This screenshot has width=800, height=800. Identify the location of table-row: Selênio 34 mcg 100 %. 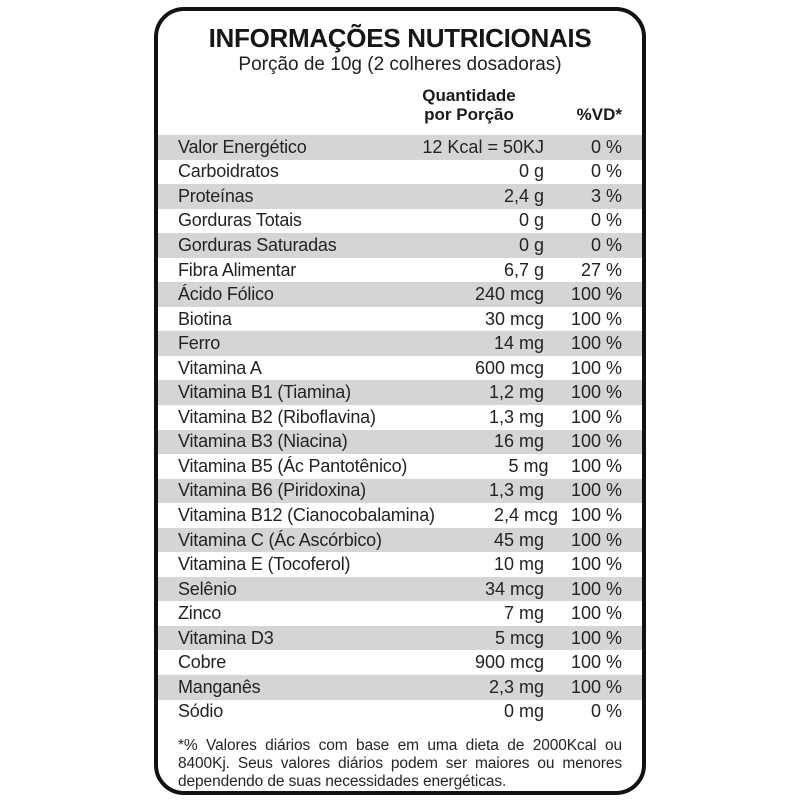
(400, 589).